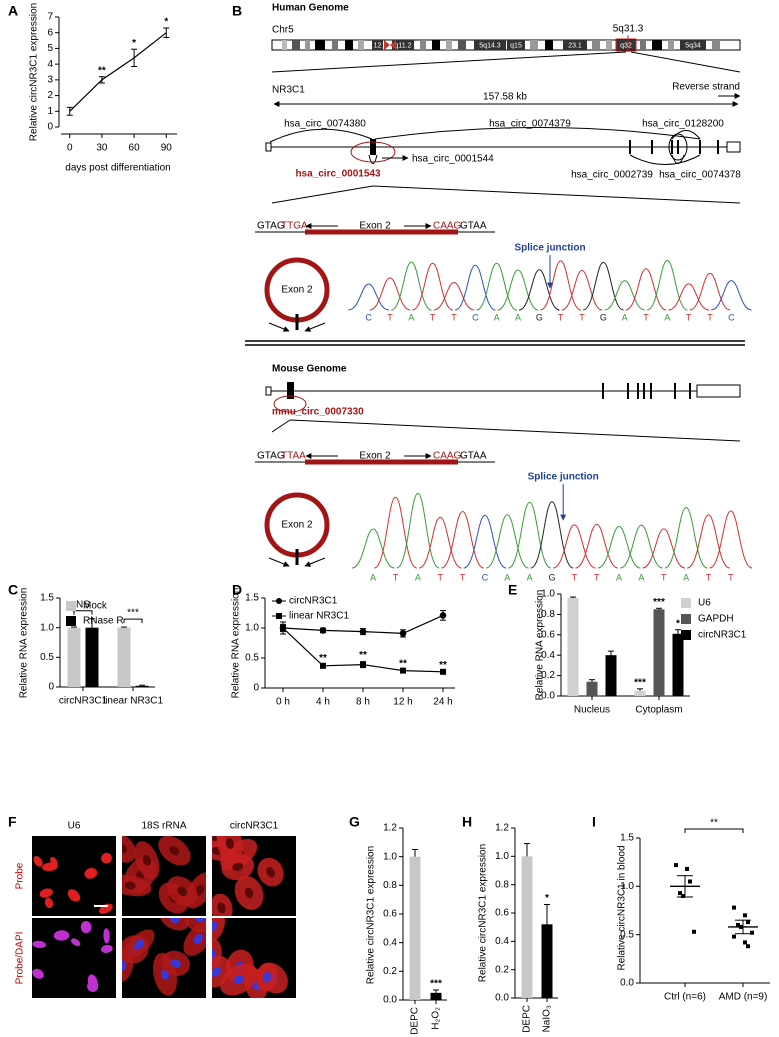 This screenshot has width=779, height=1037. Describe the element at coordinates (402, 702) in the screenshot. I see `x-tick-label: 12 h` at that location.